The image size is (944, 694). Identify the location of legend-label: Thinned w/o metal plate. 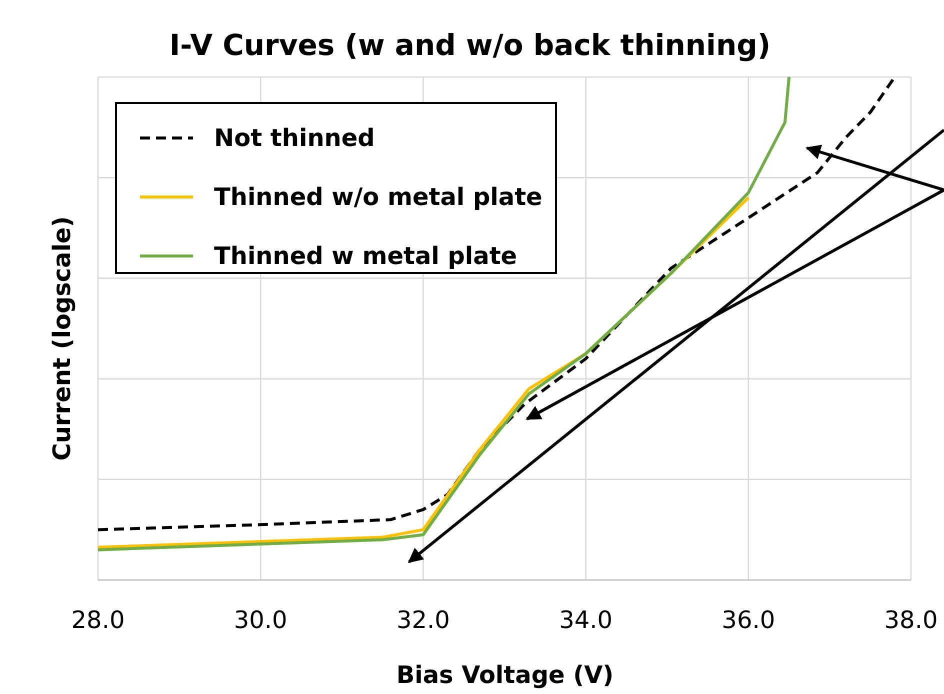
(378, 197).